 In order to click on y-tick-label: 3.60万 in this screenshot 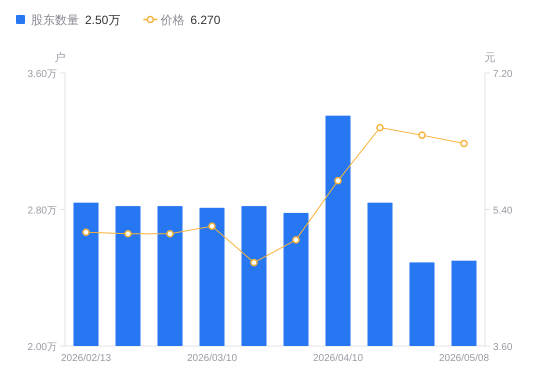, I will do `click(42, 74)`.